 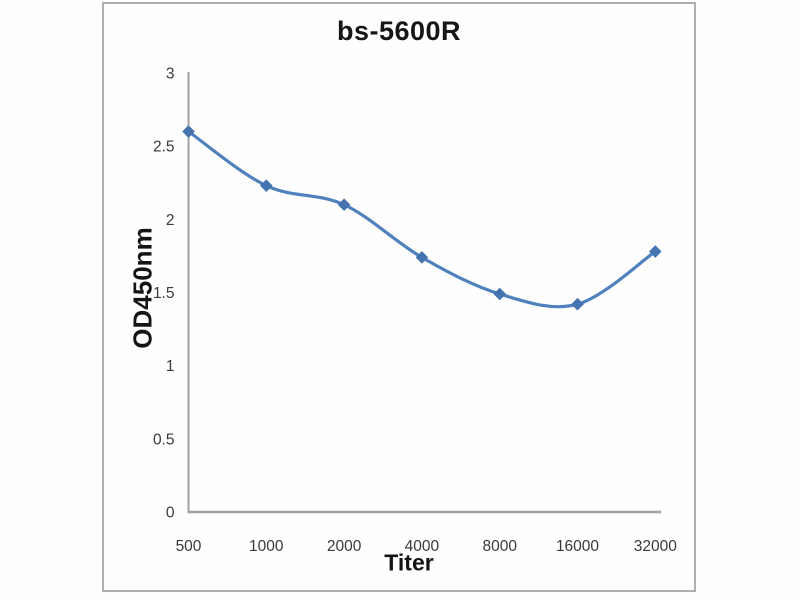 I want to click on x-tick-label: 2000, so click(x=344, y=546).